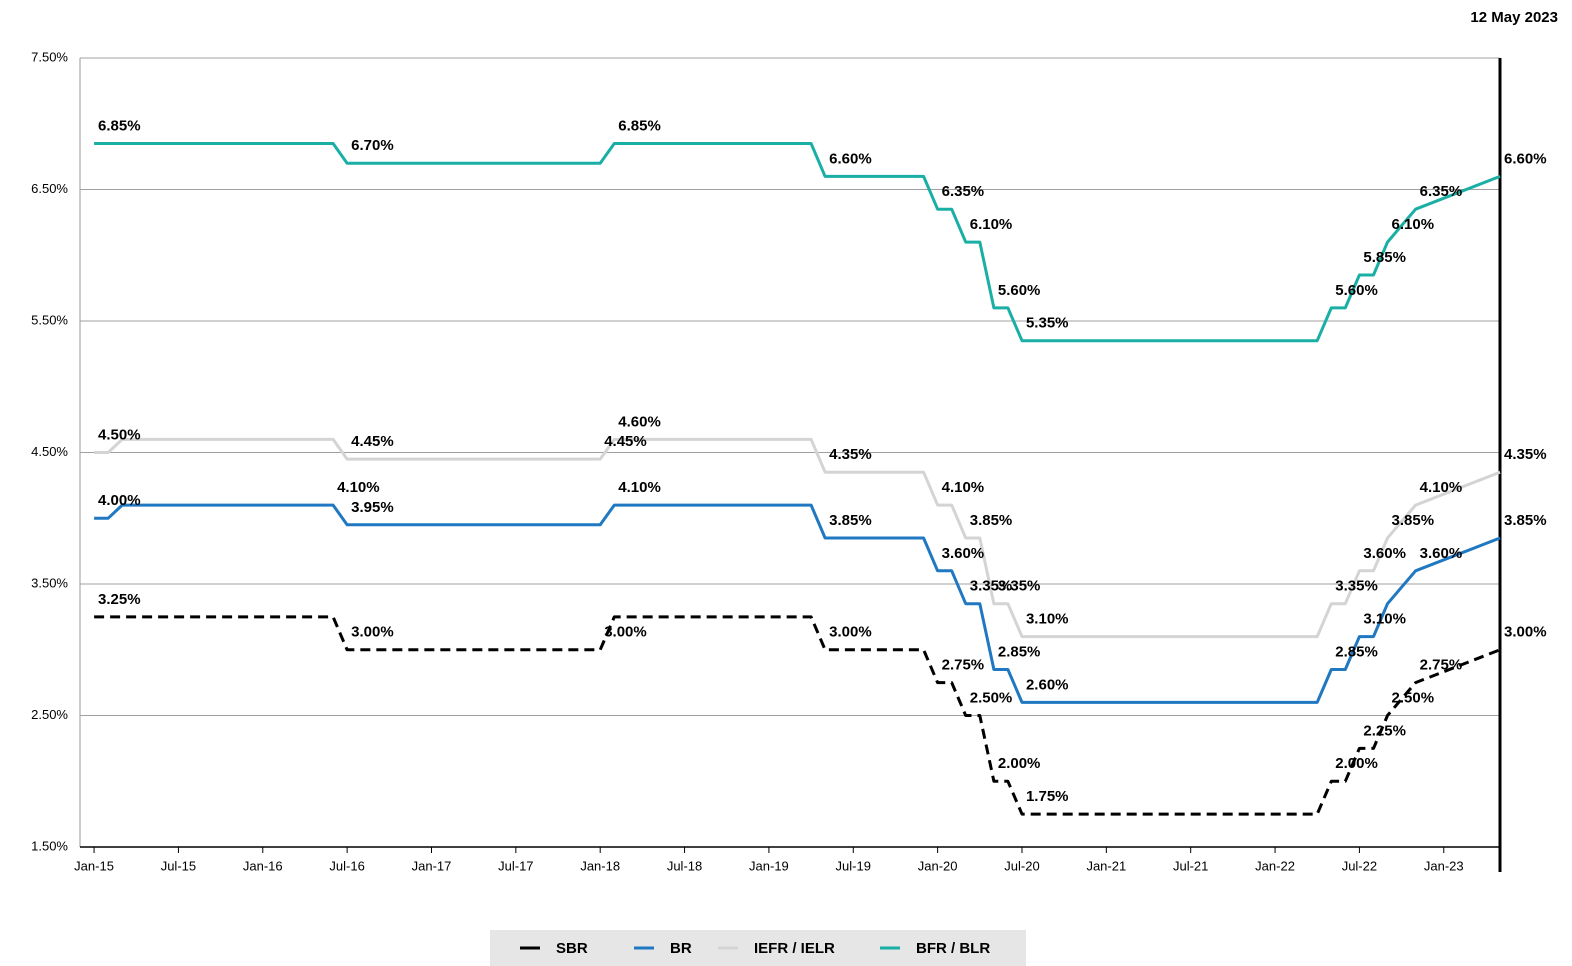  What do you see at coordinates (372, 507) in the screenshot?
I see `data-label: 3.95%` at bounding box center [372, 507].